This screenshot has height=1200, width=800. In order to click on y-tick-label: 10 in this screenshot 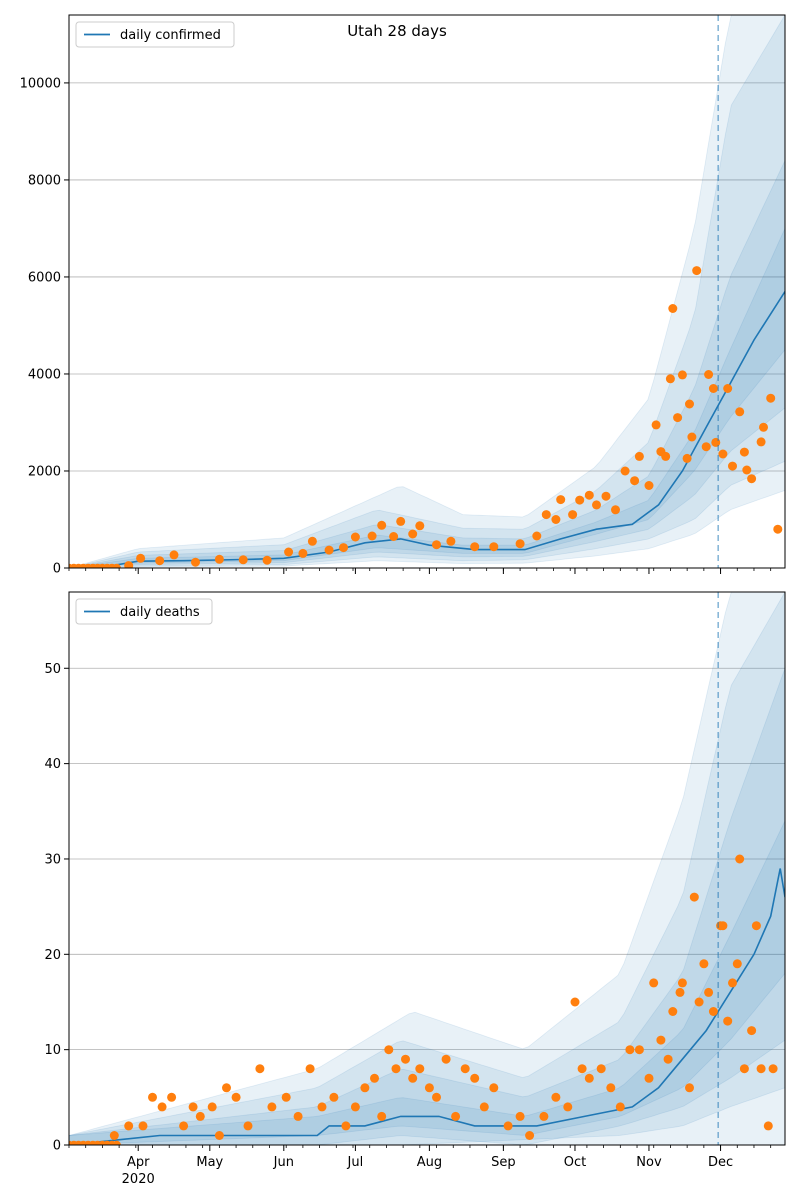, I will do `click(52, 1050)`.